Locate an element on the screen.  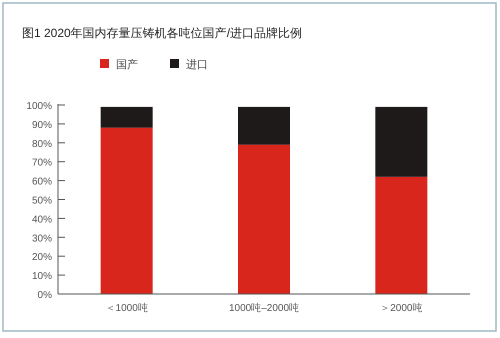
y-tick-label: 90% is located at coordinates (42, 125).